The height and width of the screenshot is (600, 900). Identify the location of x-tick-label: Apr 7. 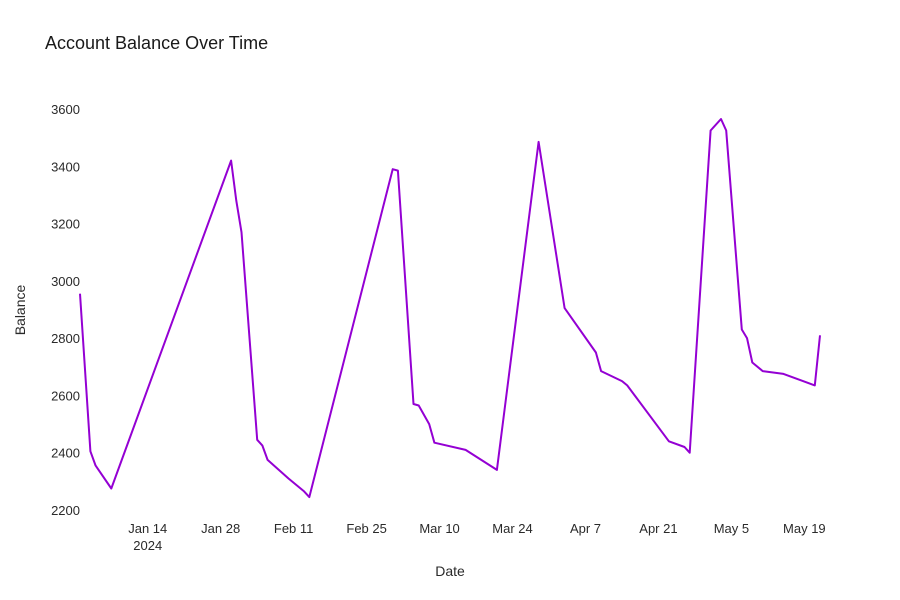
(585, 528).